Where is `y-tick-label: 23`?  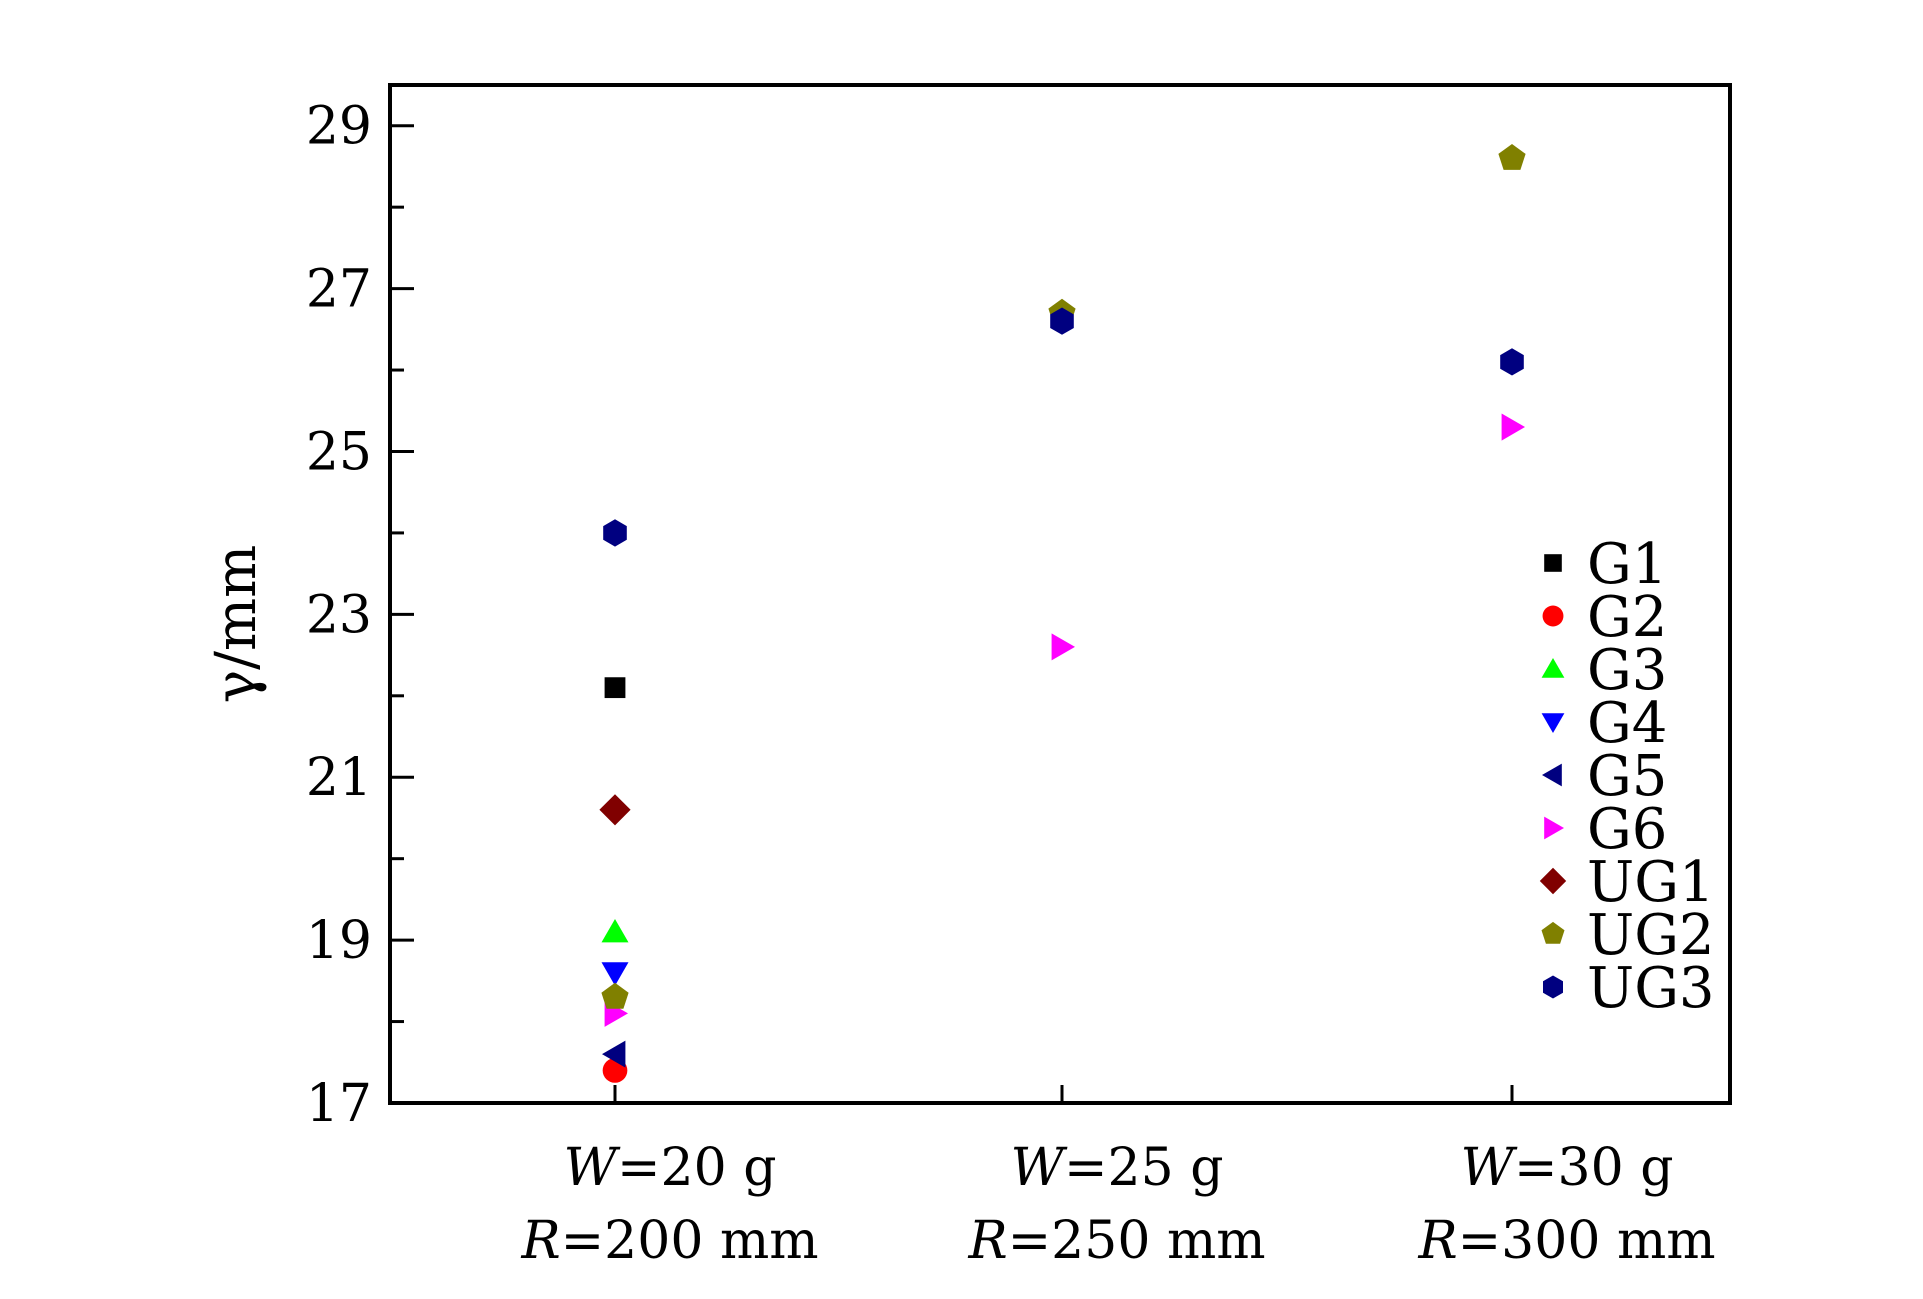 y-tick-label: 23 is located at coordinates (339, 615).